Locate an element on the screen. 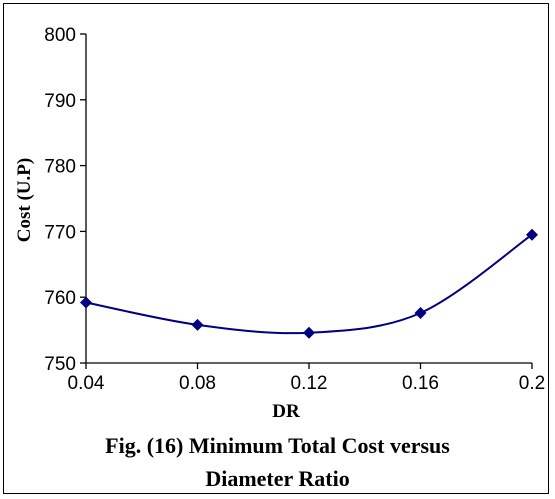 The height and width of the screenshot is (499, 555). x-axis-title: DR is located at coordinates (286, 410).